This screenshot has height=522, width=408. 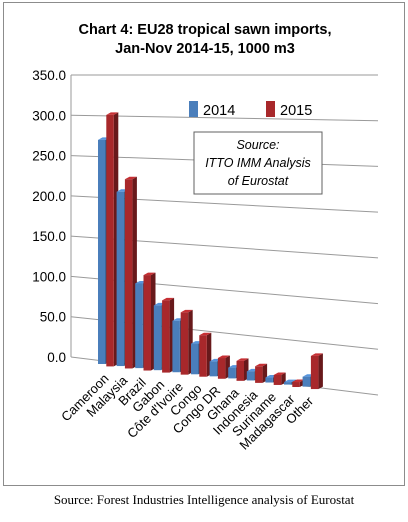 What do you see at coordinates (279, 378) in the screenshot?
I see `bar-2015-suriname` at bounding box center [279, 378].